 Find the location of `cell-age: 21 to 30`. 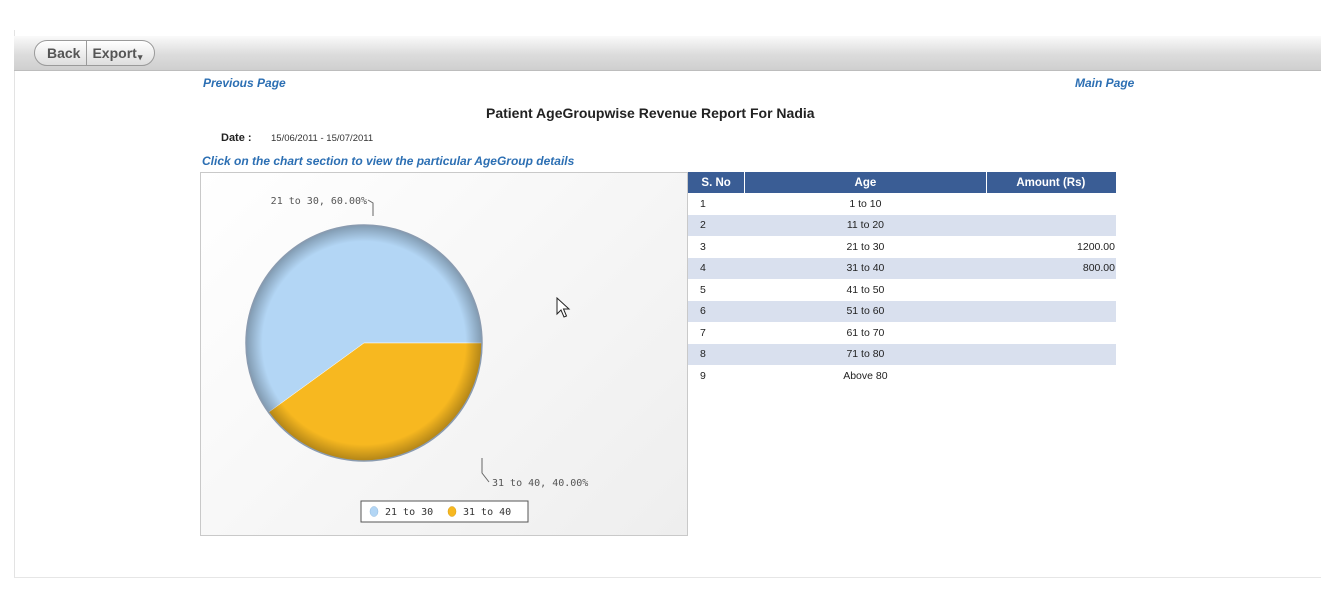

cell-age: 21 to 30 is located at coordinates (865, 246).